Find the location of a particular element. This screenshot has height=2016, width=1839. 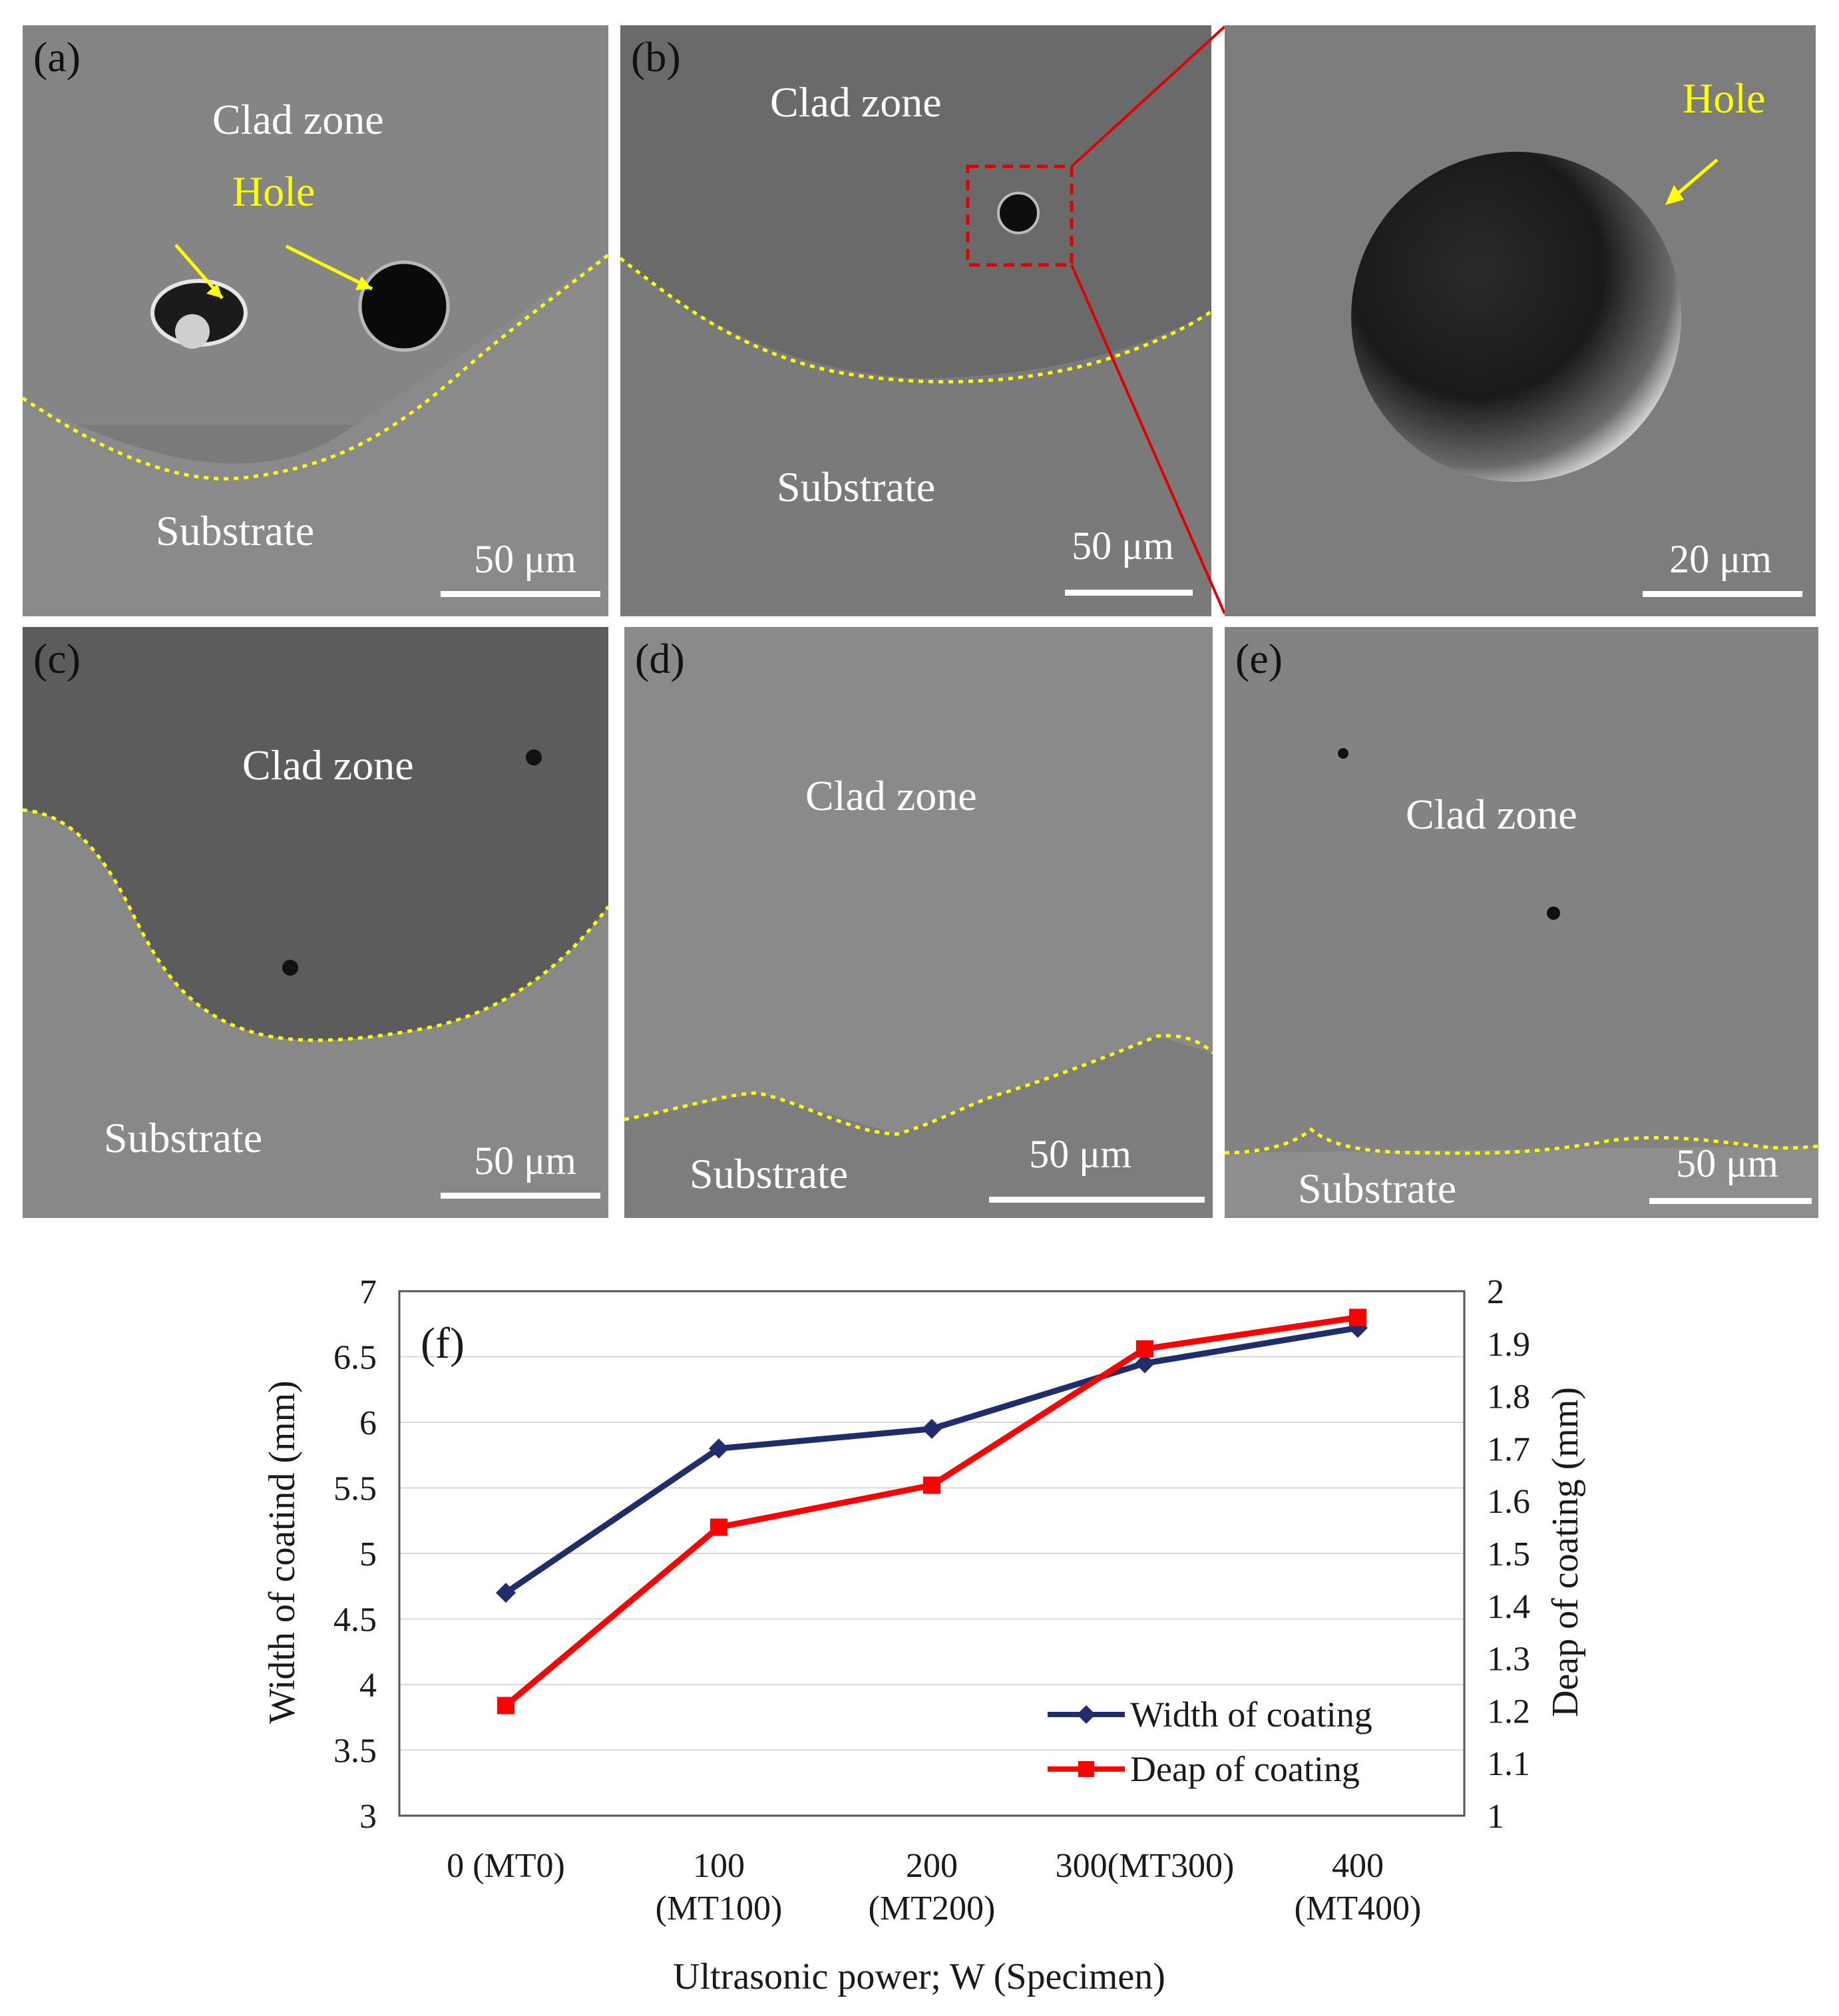

panel-label-d: (d) is located at coordinates (660, 658).